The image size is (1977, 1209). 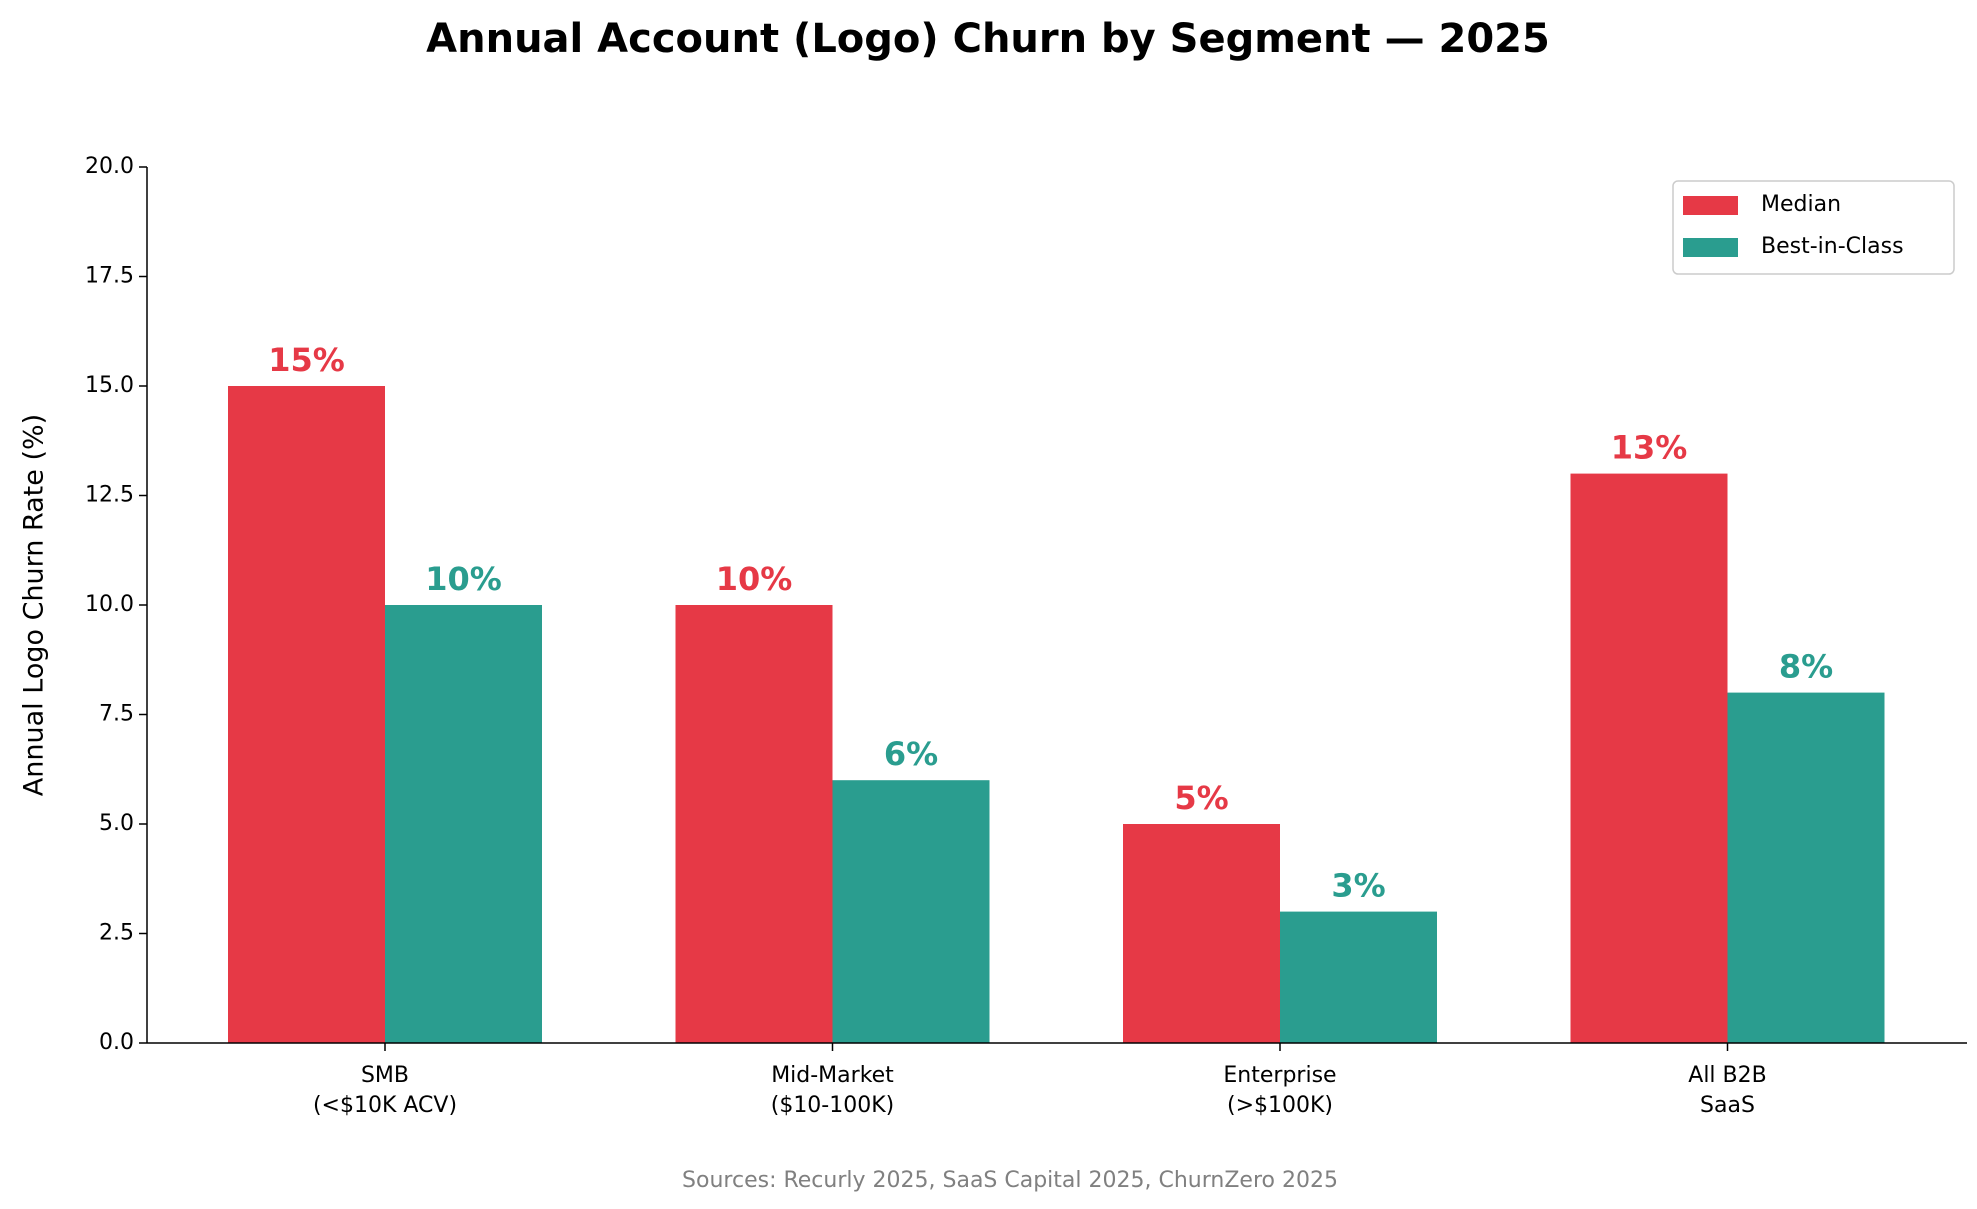 What do you see at coordinates (116, 1042) in the screenshot?
I see `y-tick-label: 0.0` at bounding box center [116, 1042].